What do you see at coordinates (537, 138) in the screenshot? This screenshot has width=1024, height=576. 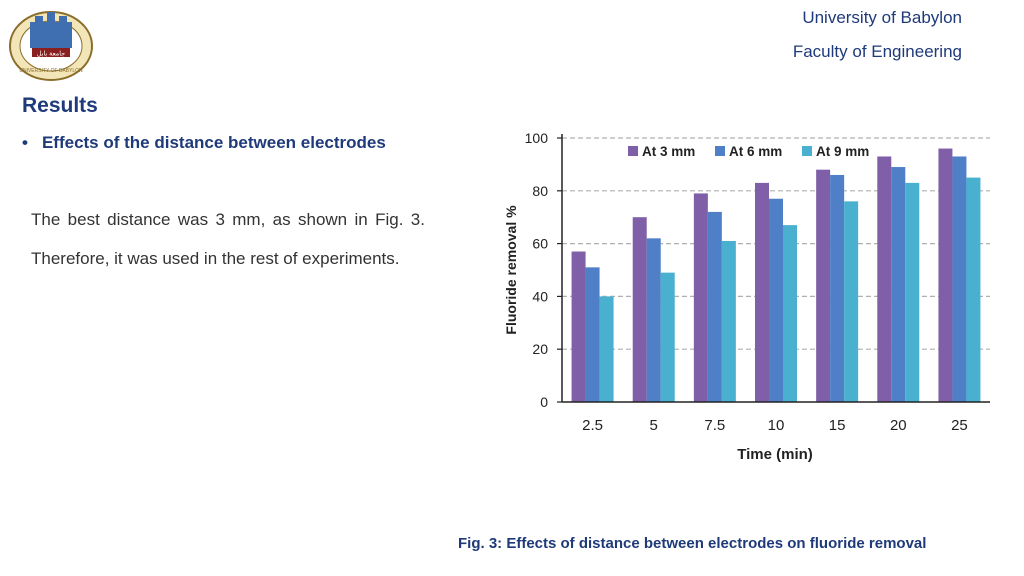 I see `y-tick-label: 100` at bounding box center [537, 138].